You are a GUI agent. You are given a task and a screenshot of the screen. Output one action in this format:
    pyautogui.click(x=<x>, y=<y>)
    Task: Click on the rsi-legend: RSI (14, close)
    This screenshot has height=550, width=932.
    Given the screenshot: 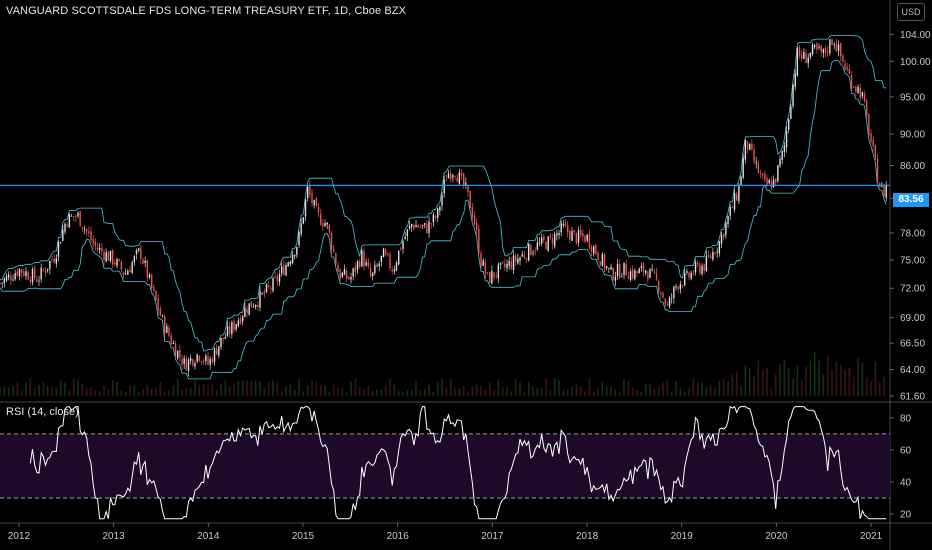 What is the action you would take?
    pyautogui.click(x=42, y=412)
    